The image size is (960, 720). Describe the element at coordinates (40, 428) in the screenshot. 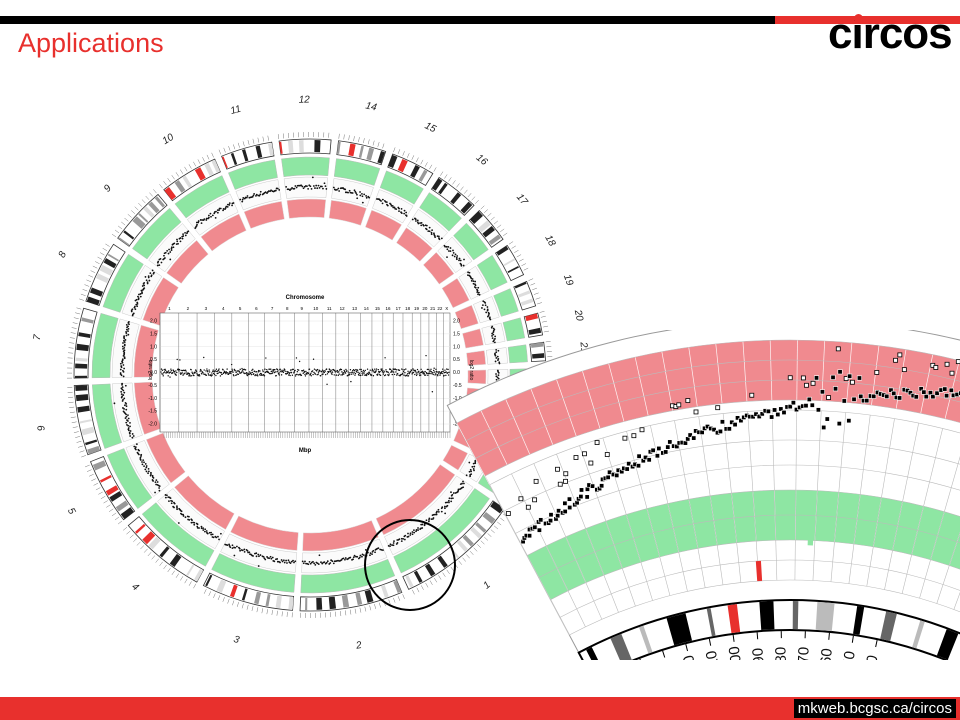

I see `chromosome-label: 6` at that location.